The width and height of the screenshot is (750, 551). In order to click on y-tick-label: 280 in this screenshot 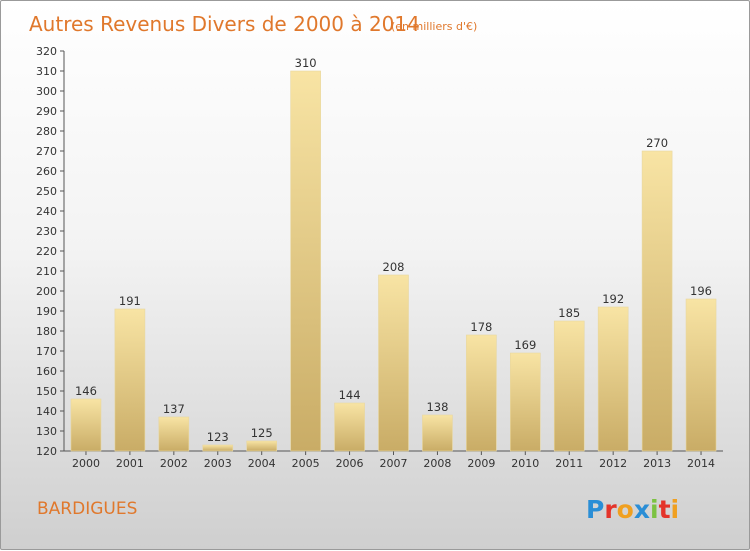, I will do `click(46, 131)`.